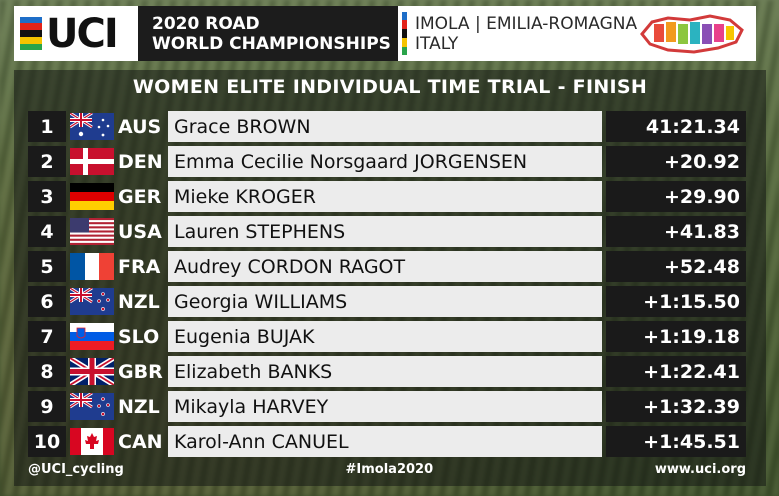 The image size is (779, 496). Describe the element at coordinates (139, 266) in the screenshot. I see `nation-code: FRA` at that location.